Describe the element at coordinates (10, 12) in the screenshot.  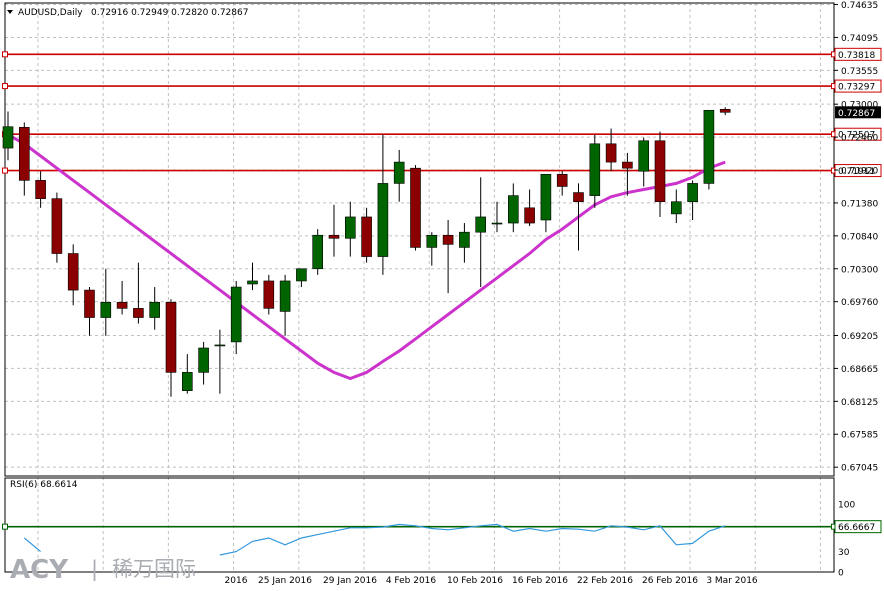
I see `dropdown-triangle-icon` at that location.